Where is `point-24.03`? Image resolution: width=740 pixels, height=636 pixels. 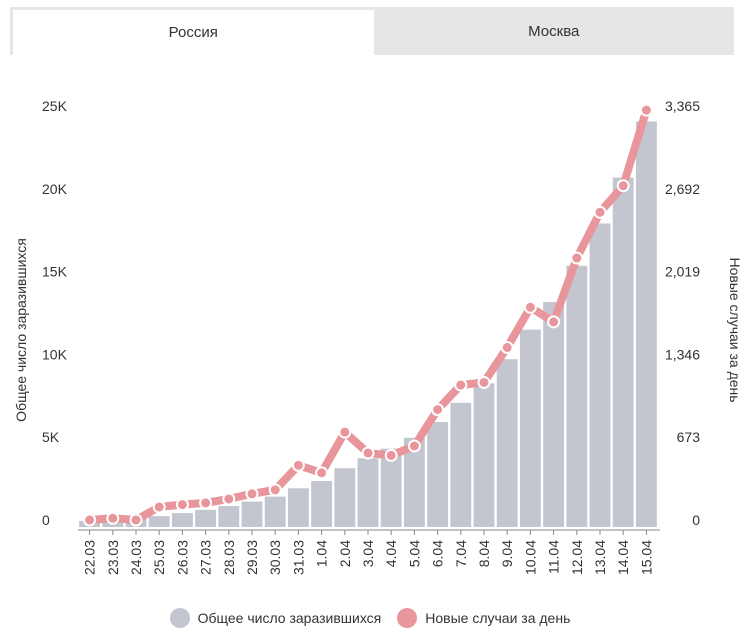 point-24.03 is located at coordinates (136, 520).